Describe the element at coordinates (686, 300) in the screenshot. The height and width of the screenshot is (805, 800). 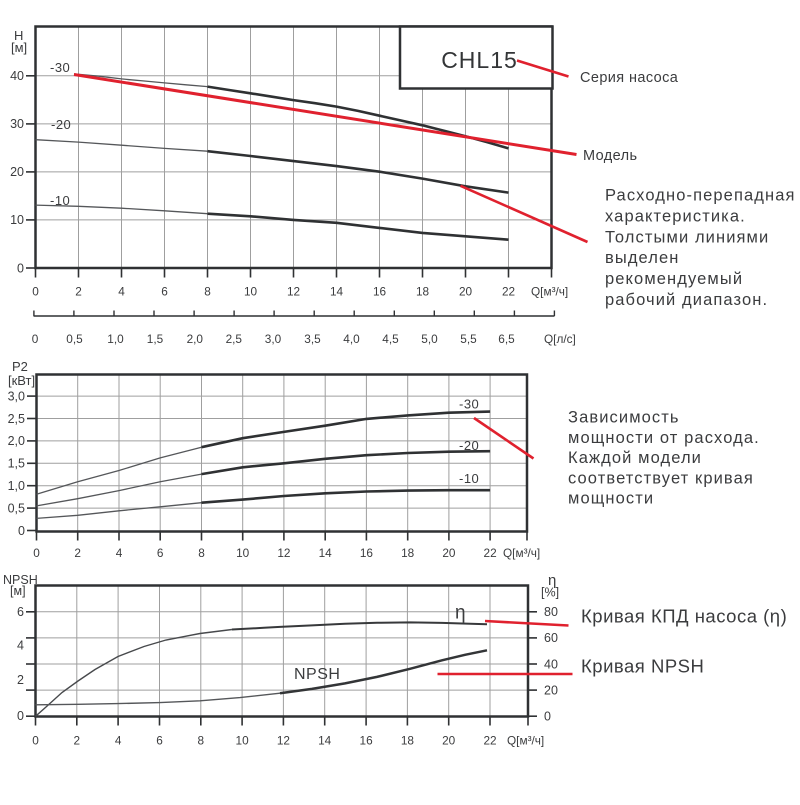
I see `svg-text: рабочий диапазон.` at that location.